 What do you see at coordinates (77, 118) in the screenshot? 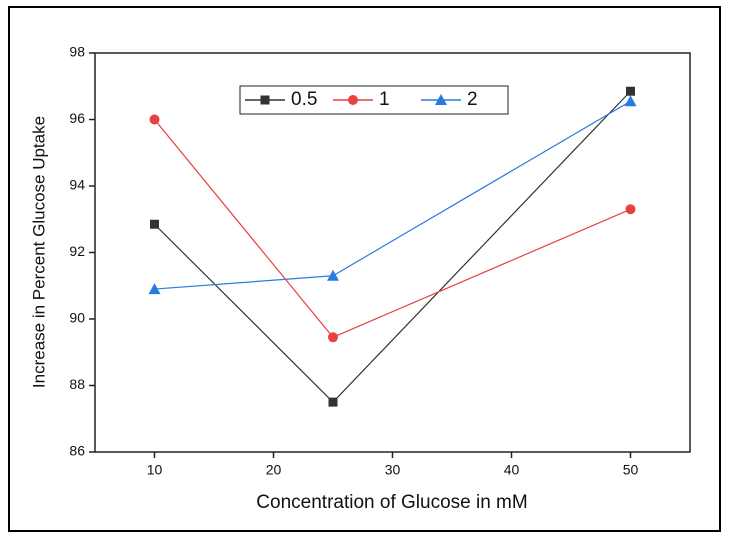
I see `y-tick-label: 96` at bounding box center [77, 118].